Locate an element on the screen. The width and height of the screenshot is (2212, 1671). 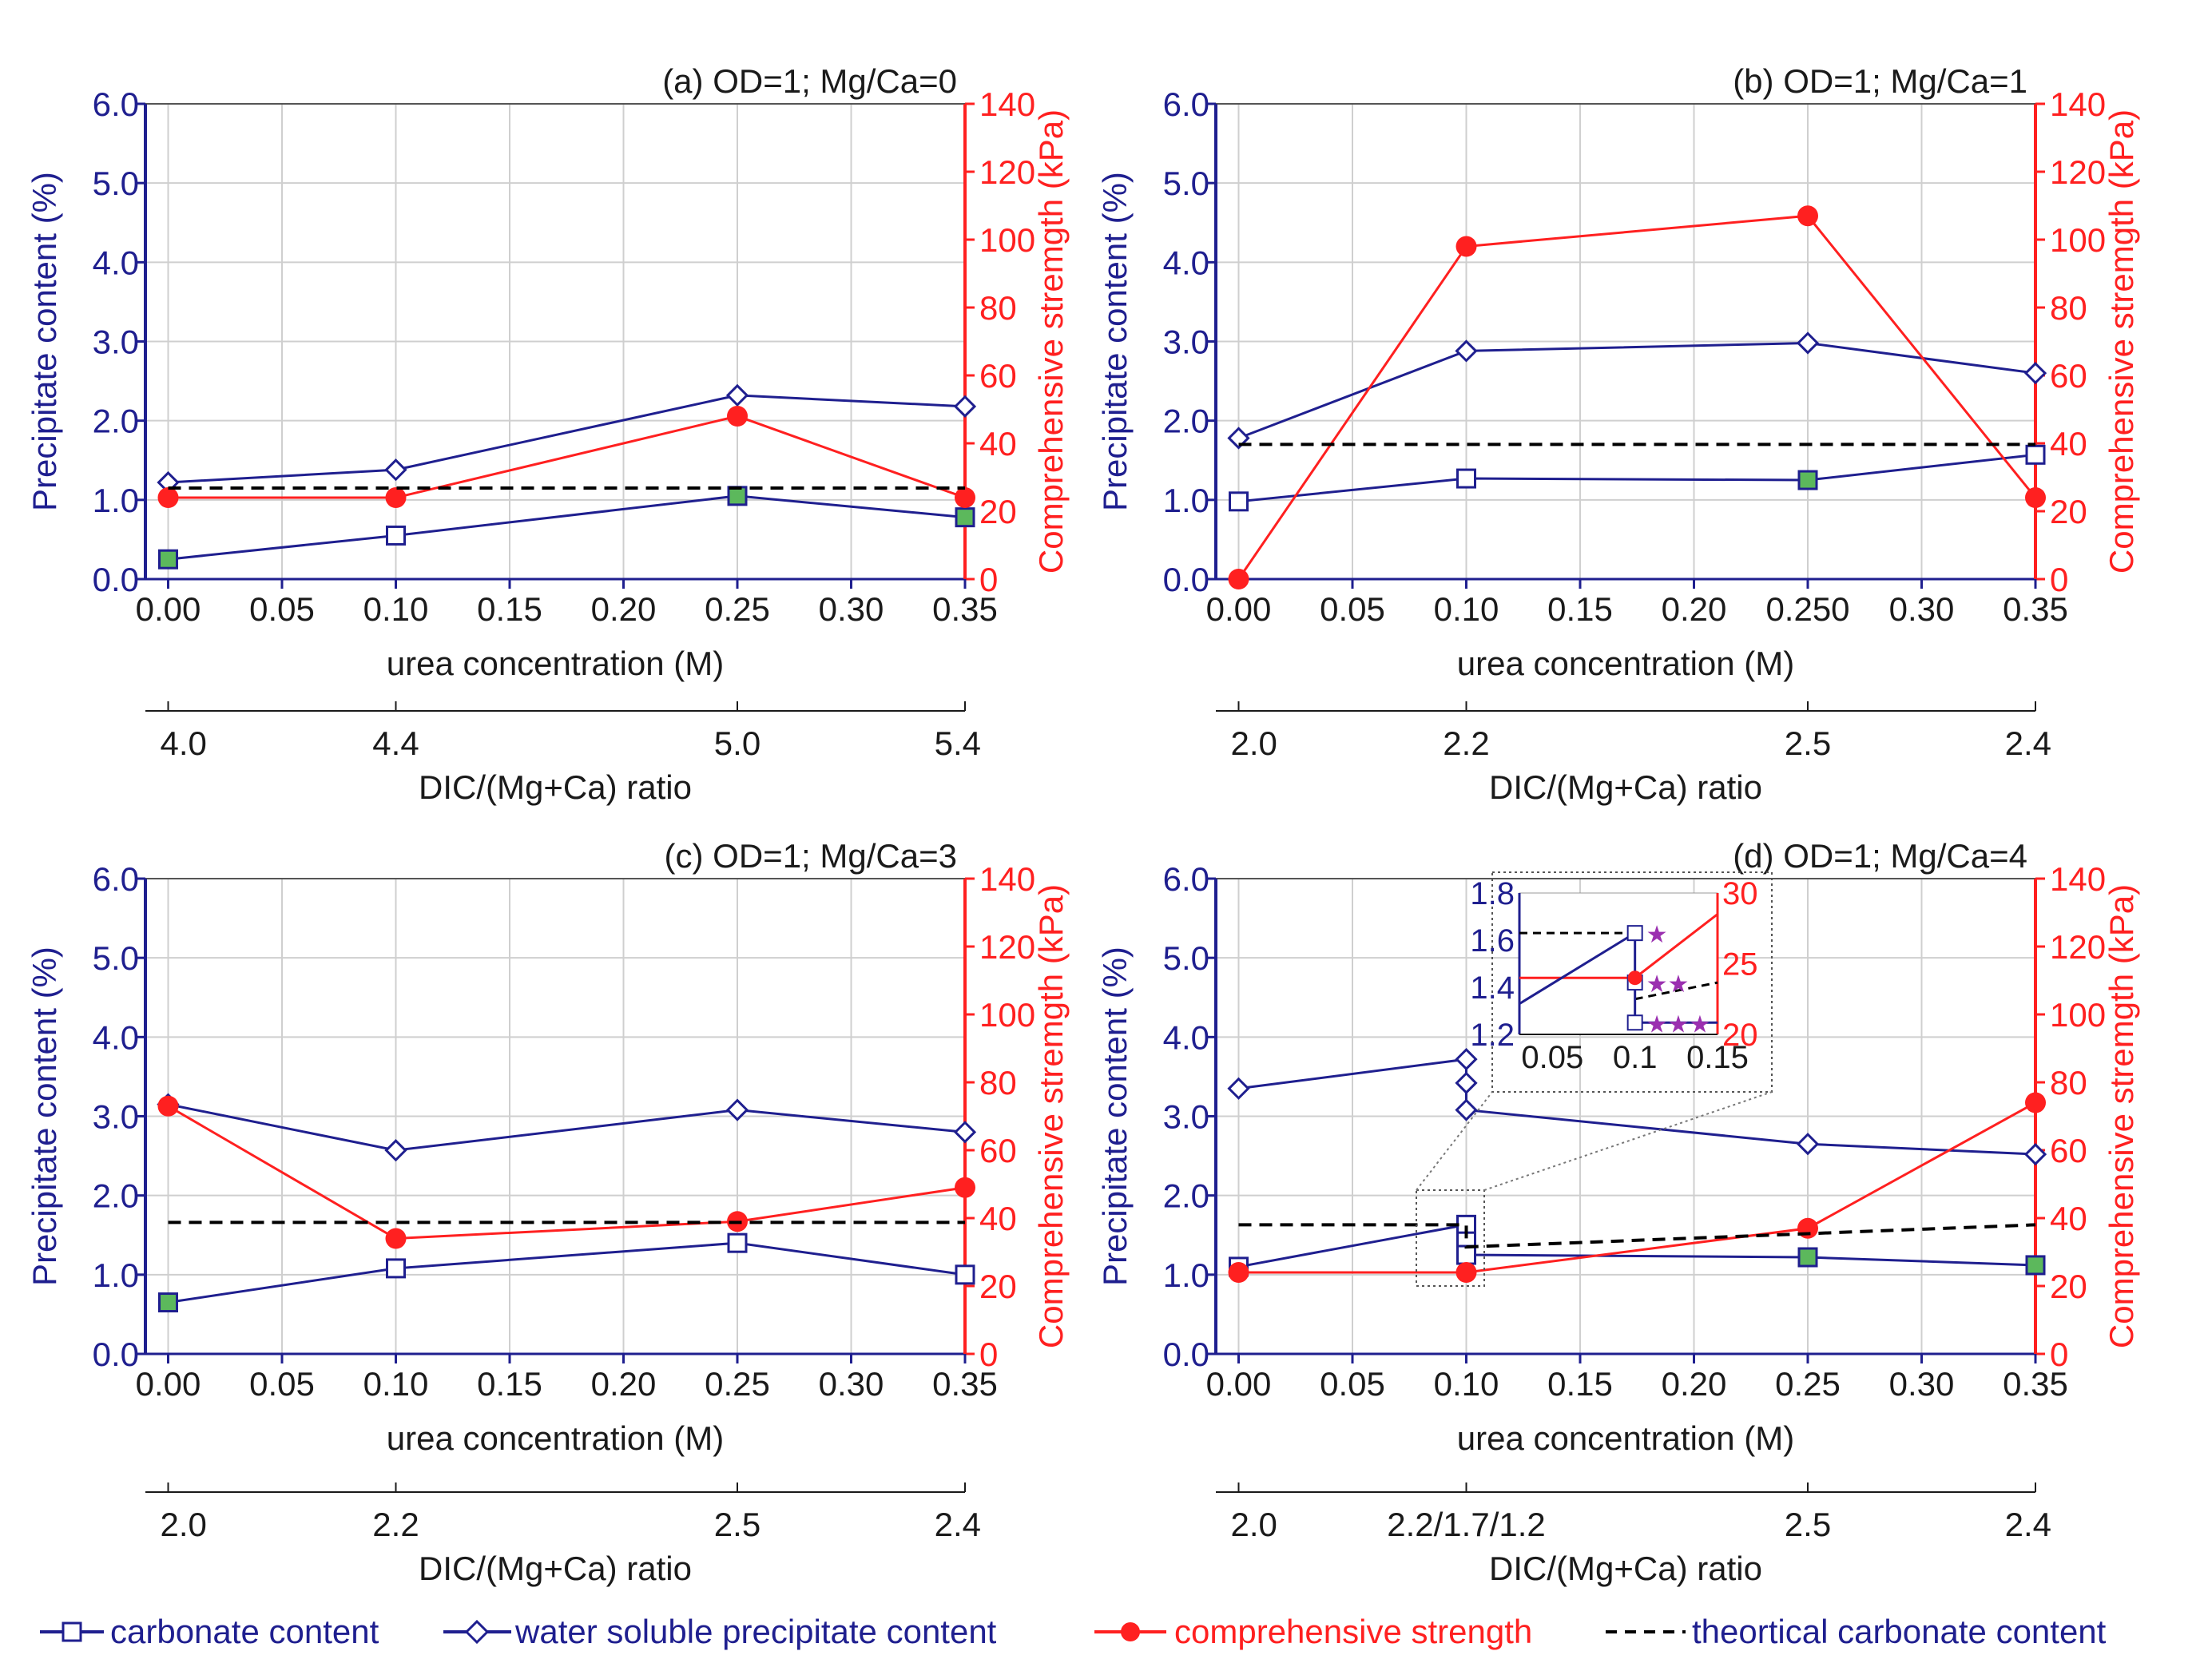
legend-carbonate-marker is located at coordinates (72, 1631).